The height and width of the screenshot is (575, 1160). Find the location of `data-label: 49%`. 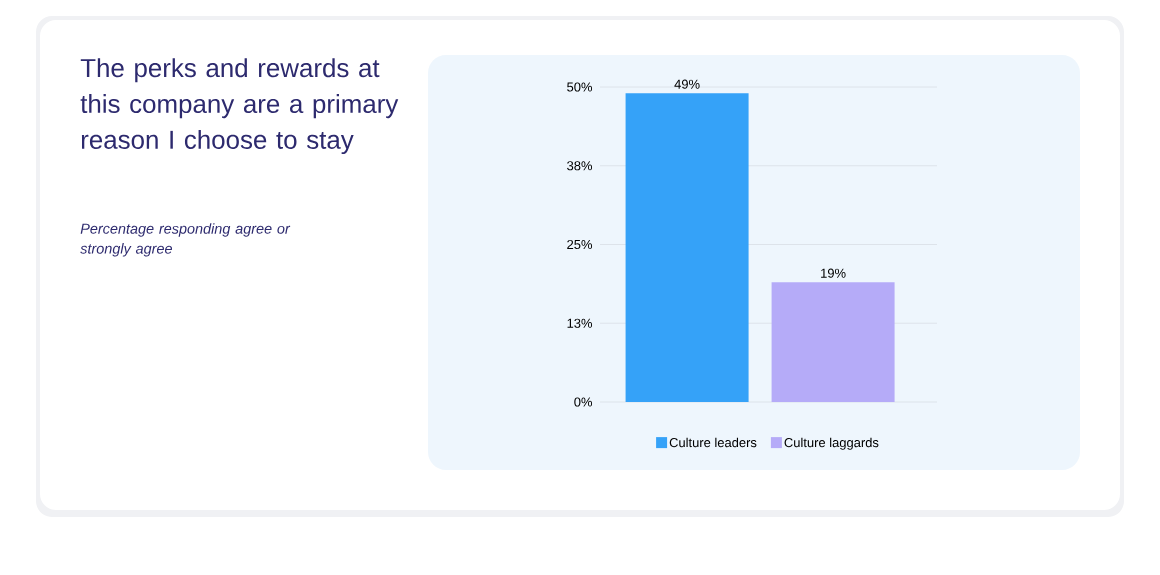

data-label: 49% is located at coordinates (687, 84).